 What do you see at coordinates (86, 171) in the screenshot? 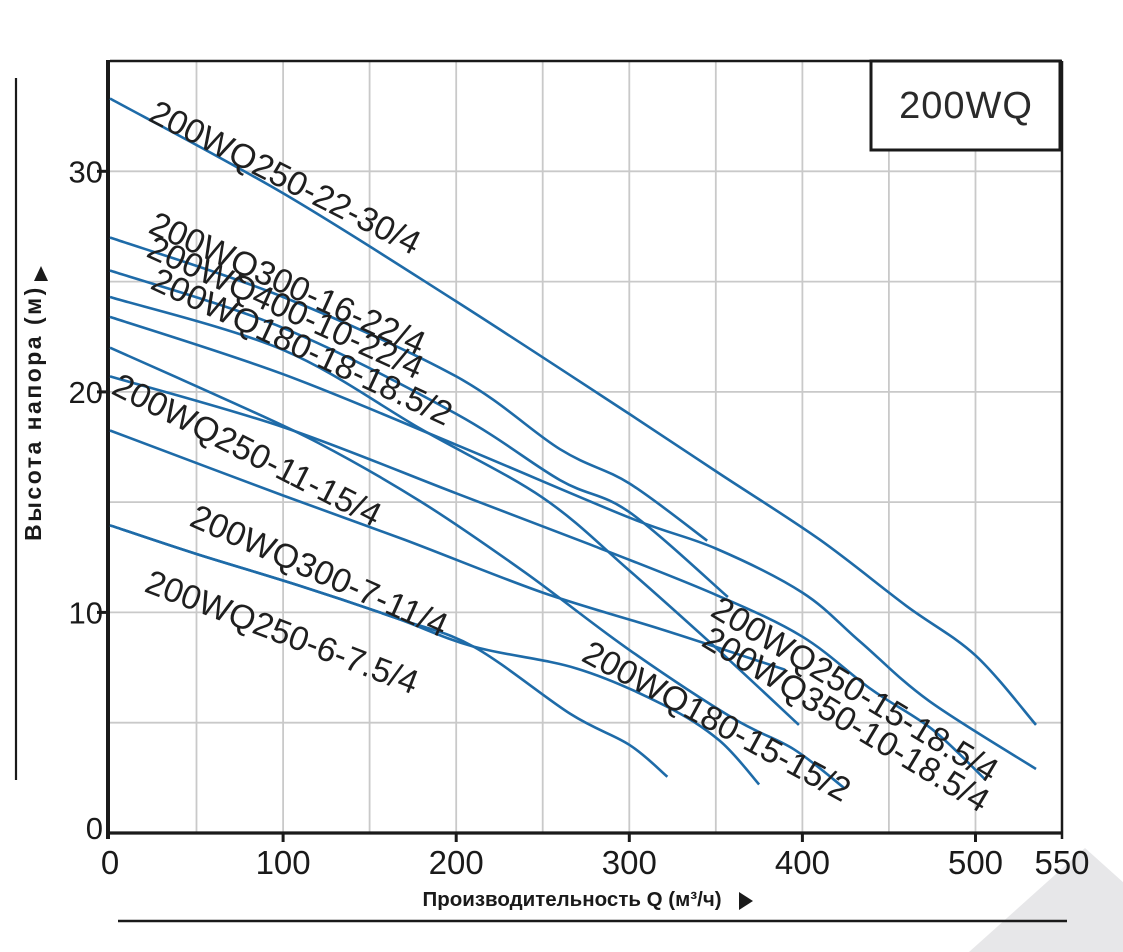
I see `svg-text: 30` at bounding box center [86, 171].